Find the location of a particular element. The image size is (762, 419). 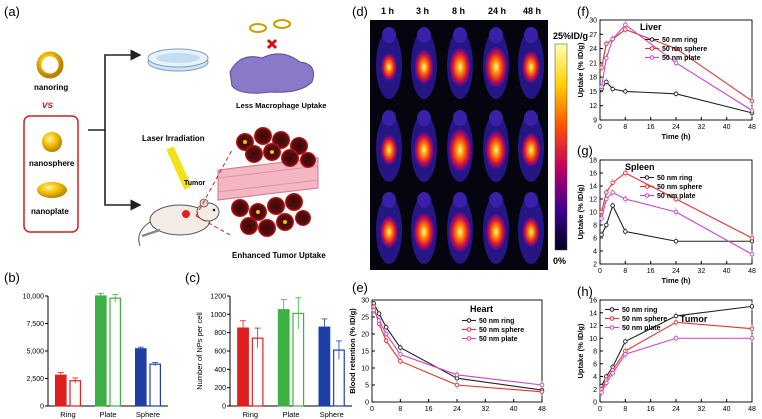

y-tick-label: 24 is located at coordinates (593, 49).